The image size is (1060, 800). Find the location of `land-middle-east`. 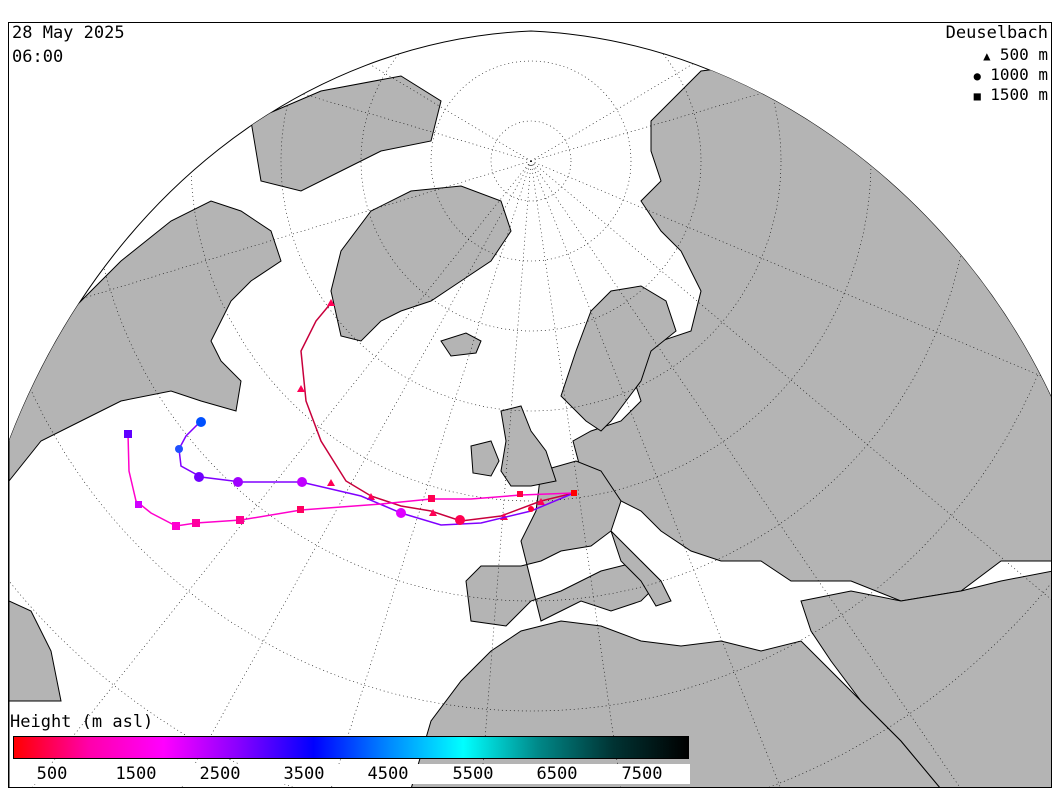

land-middle-east is located at coordinates (925, 678).